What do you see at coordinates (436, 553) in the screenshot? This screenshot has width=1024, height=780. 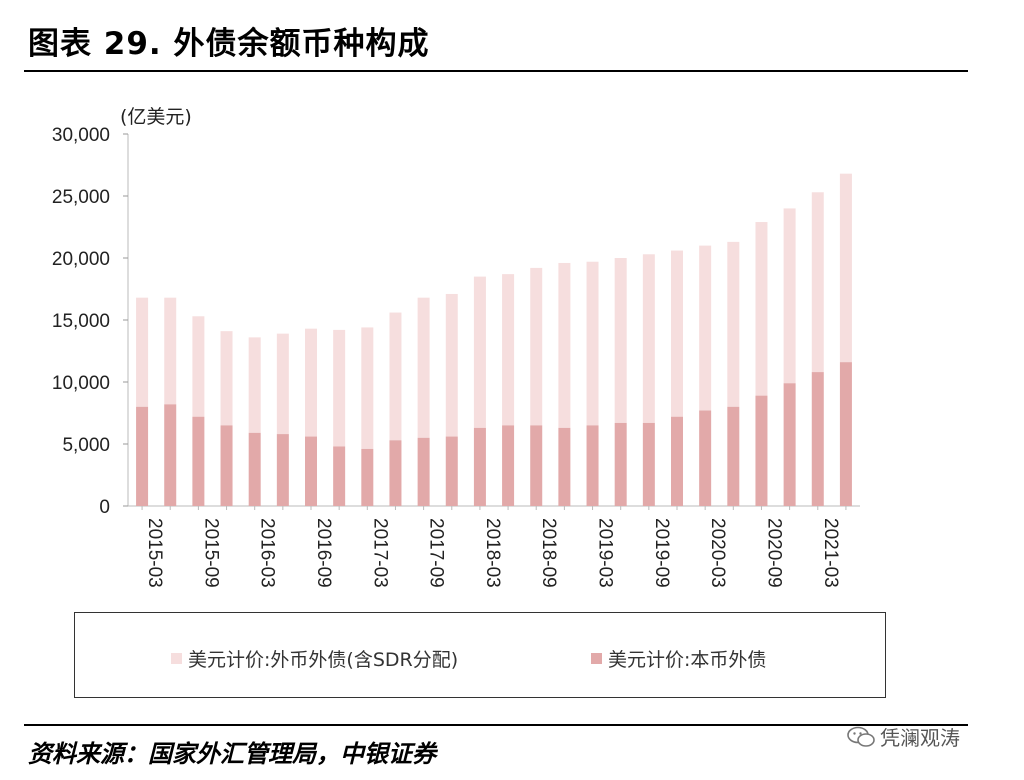 I see `x-tick-label: 2017-09` at bounding box center [436, 553].